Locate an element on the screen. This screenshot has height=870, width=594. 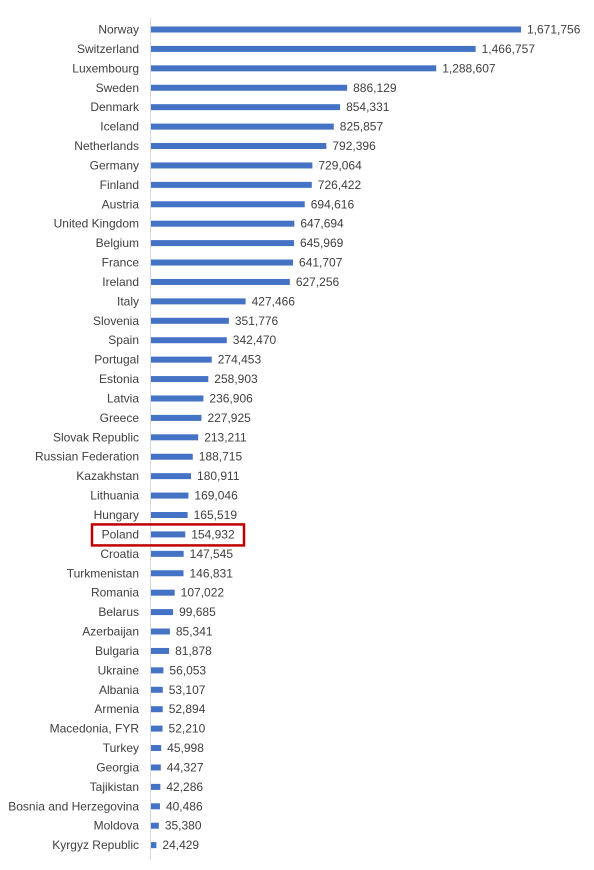
category-label-belarus: Belarus is located at coordinates (118, 612).